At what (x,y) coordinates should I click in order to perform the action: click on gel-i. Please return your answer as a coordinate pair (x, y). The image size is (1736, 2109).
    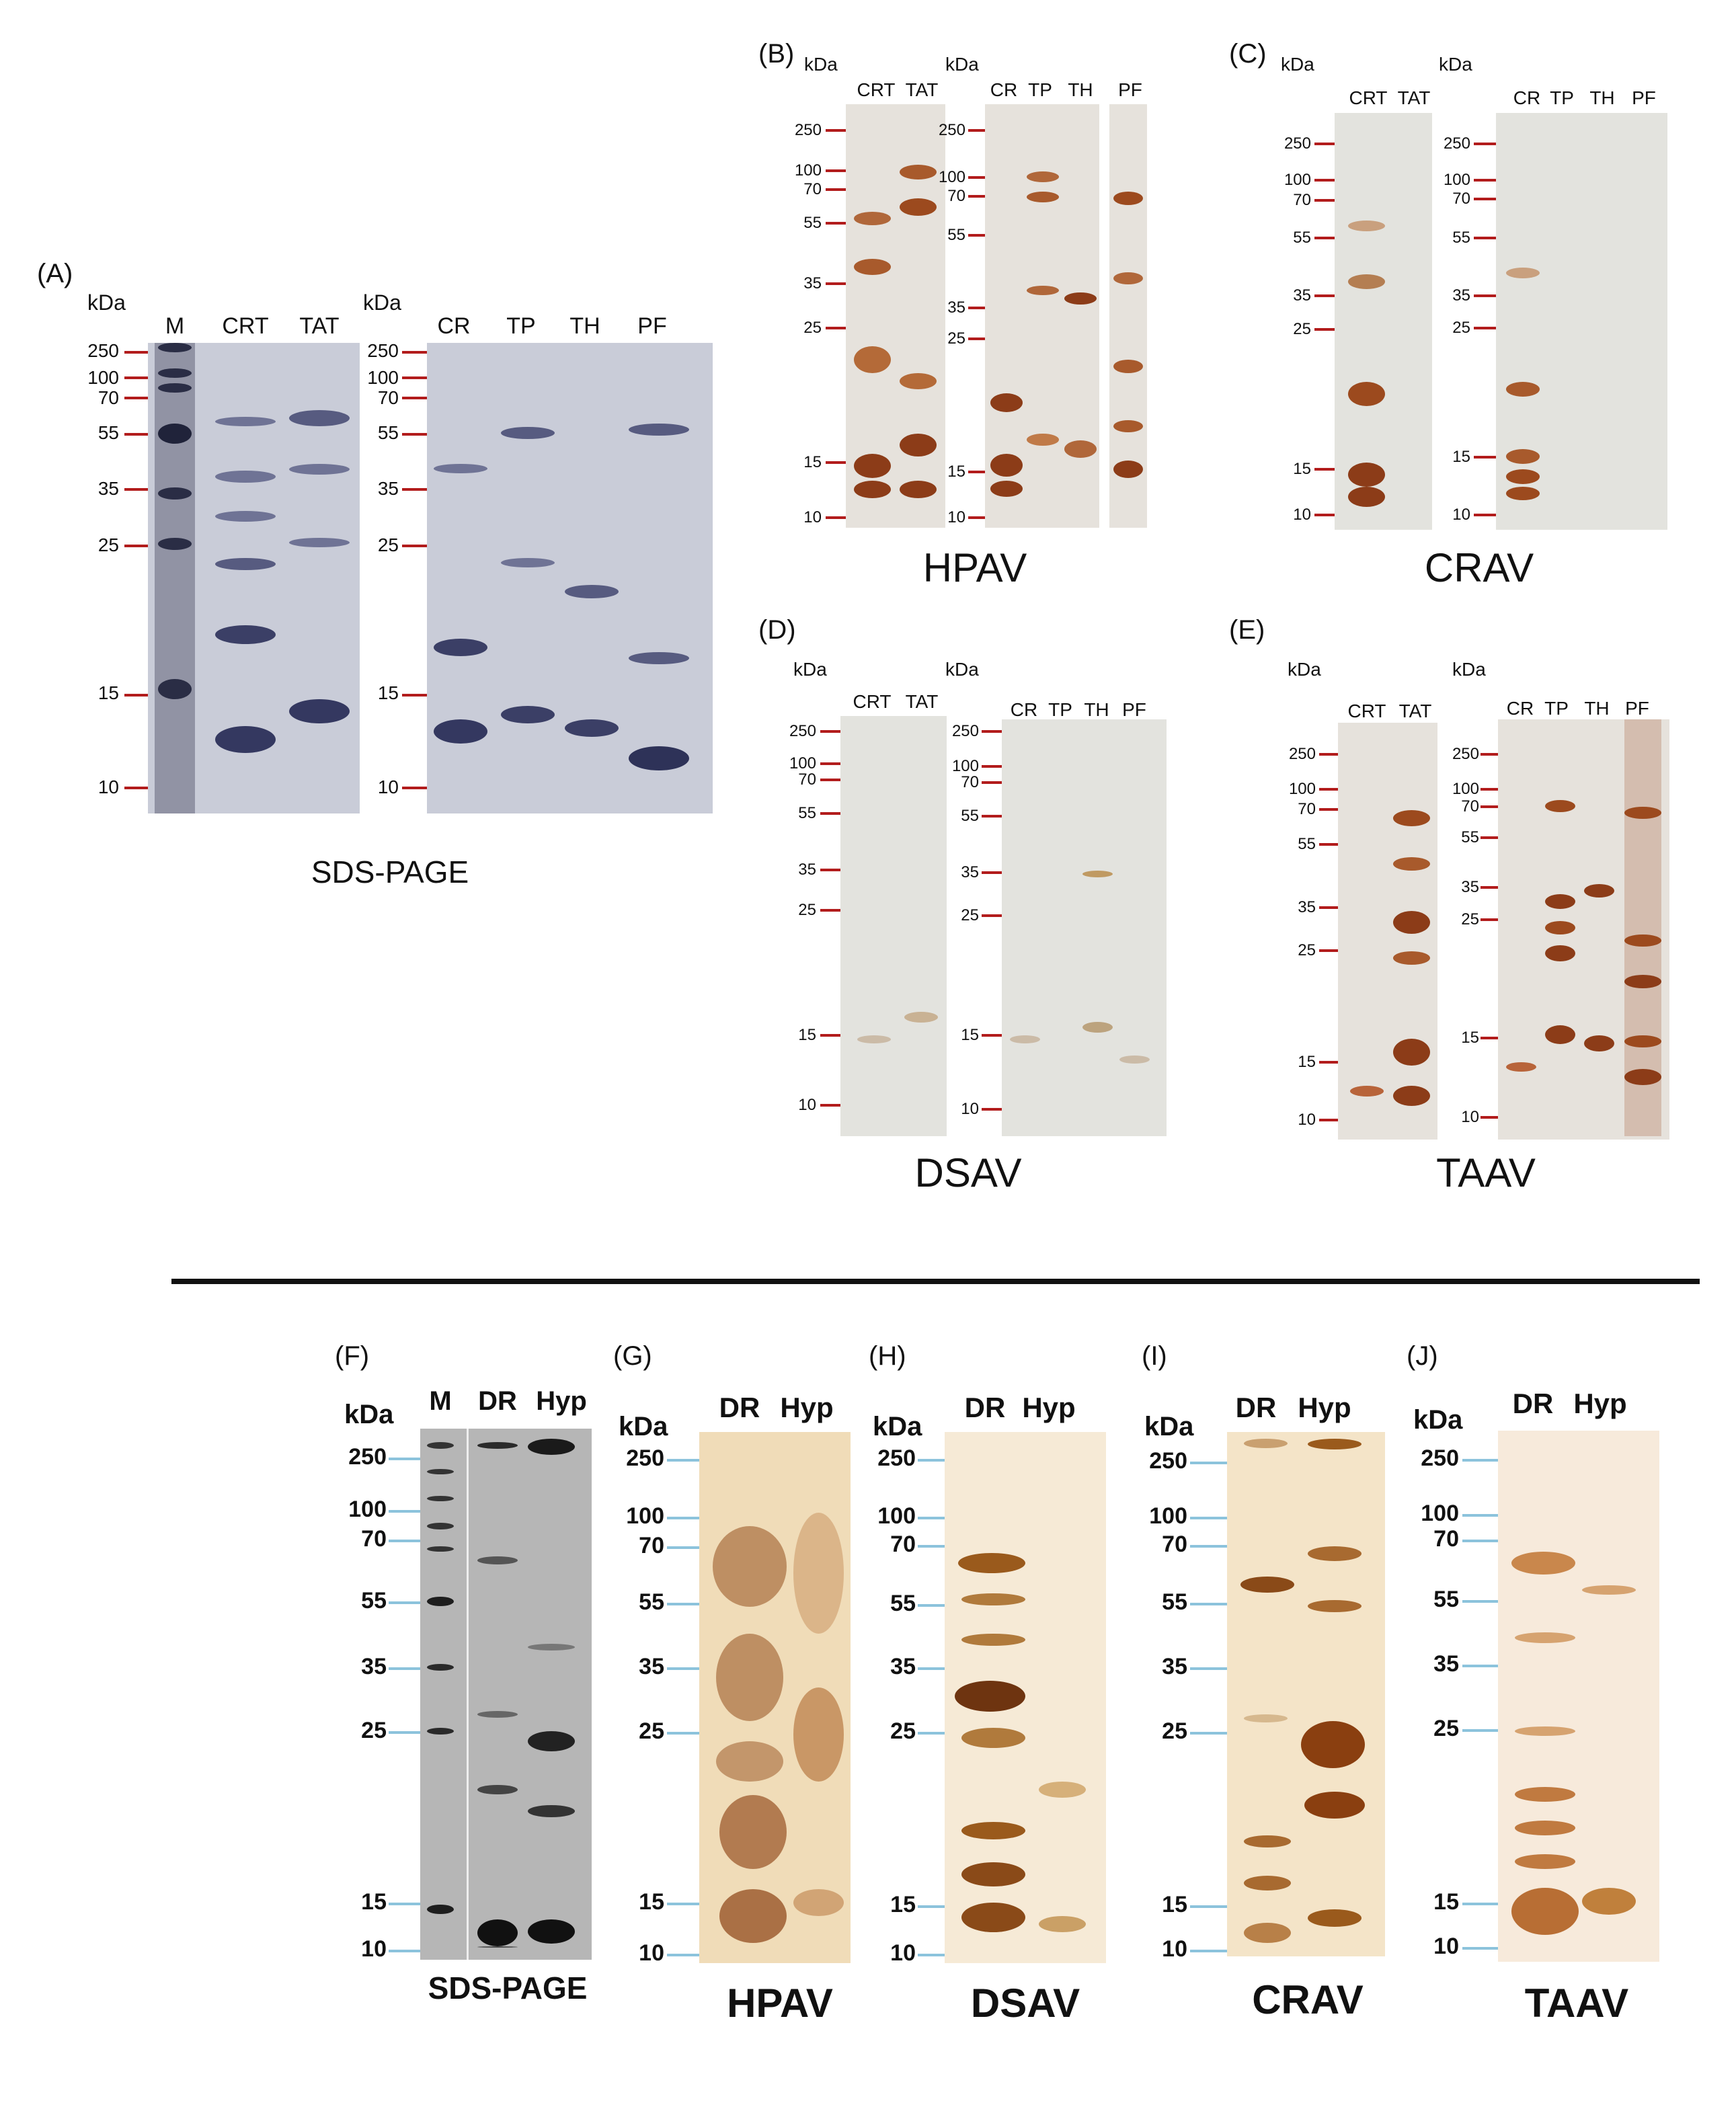
    Looking at the image, I should click on (1306, 1694).